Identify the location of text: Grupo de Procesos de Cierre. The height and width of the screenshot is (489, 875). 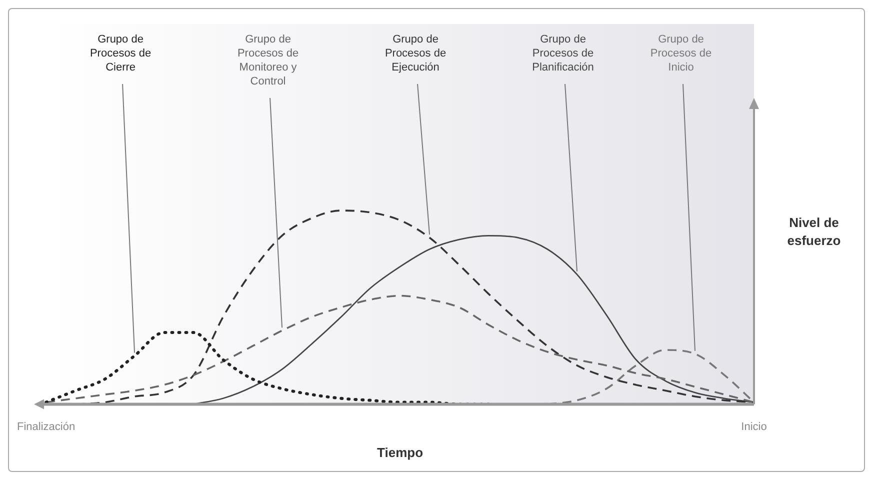
(121, 54).